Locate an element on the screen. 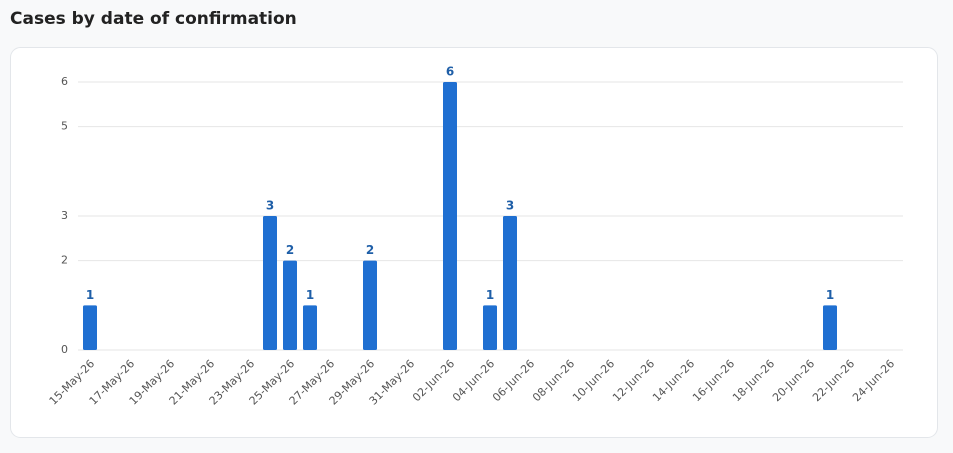 The image size is (953, 453). chart-title: Cases by date of confirmation is located at coordinates (153, 19).